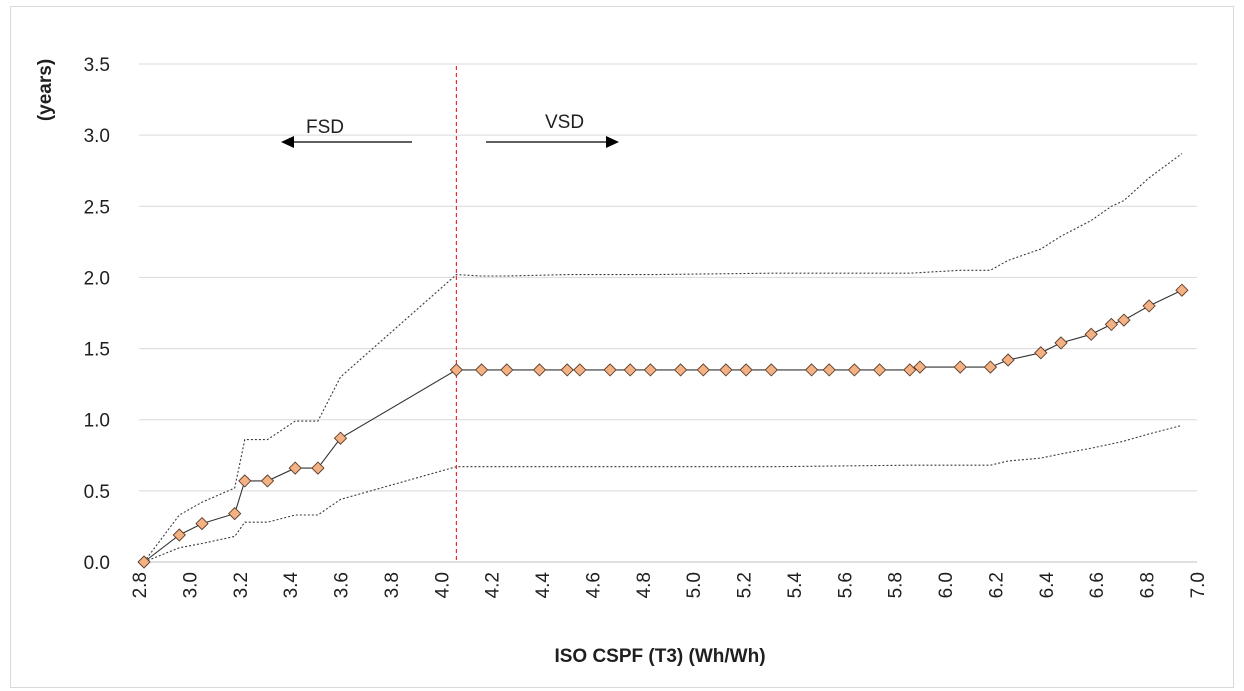  What do you see at coordinates (659, 656) in the screenshot?
I see `x-axis-title: ISO CSPF (T3) (Wh/Wh)` at bounding box center [659, 656].